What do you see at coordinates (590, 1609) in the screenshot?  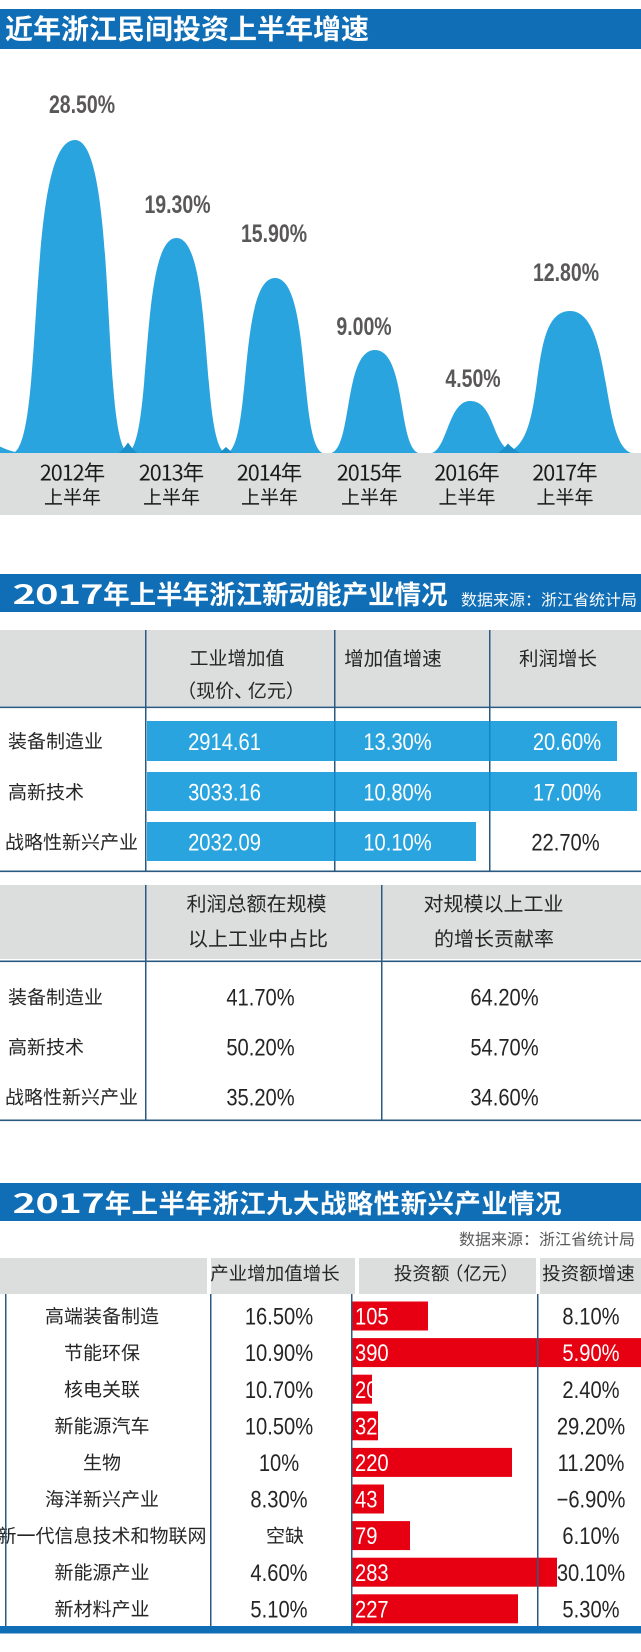 I see `svg-text: 5.30%` at bounding box center [590, 1609].